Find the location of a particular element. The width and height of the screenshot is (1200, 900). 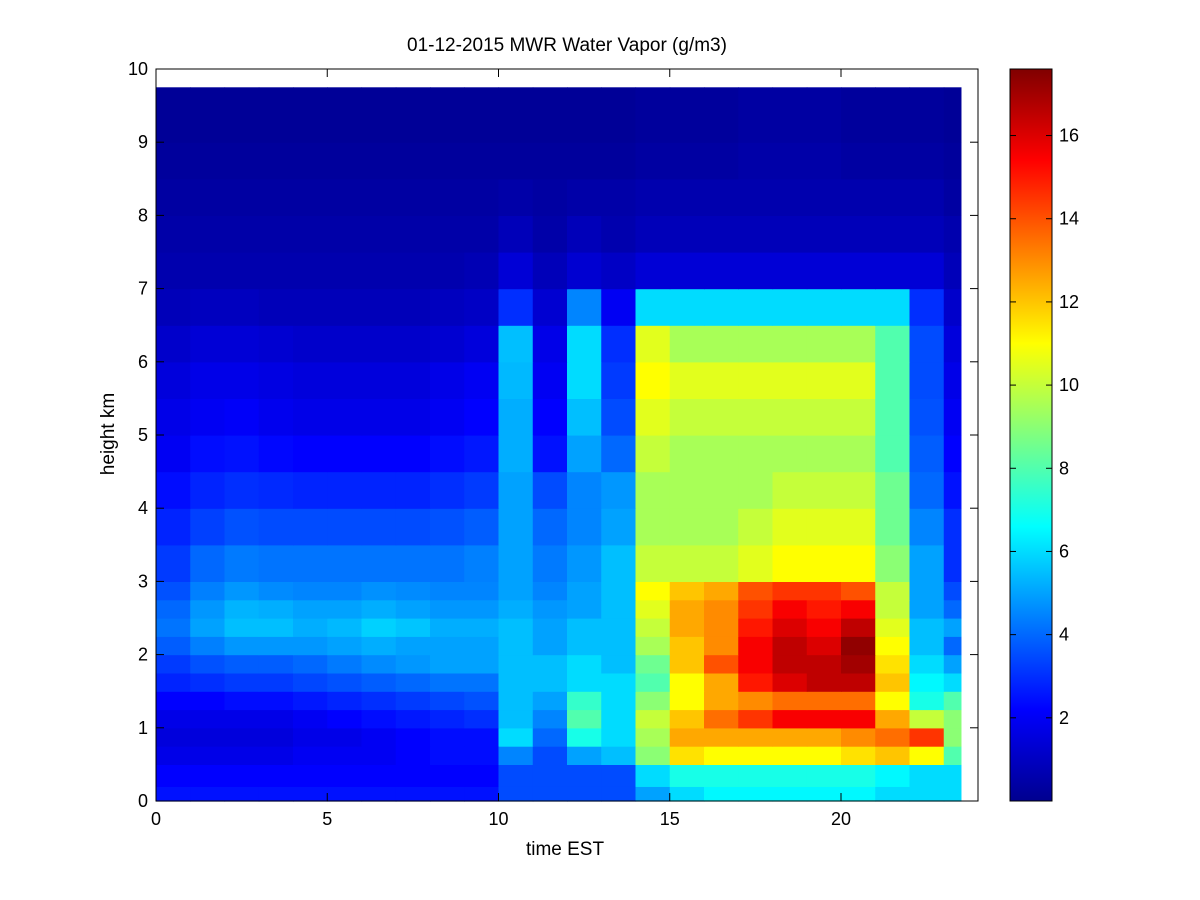

x-tick-label: 5 is located at coordinates (327, 819).